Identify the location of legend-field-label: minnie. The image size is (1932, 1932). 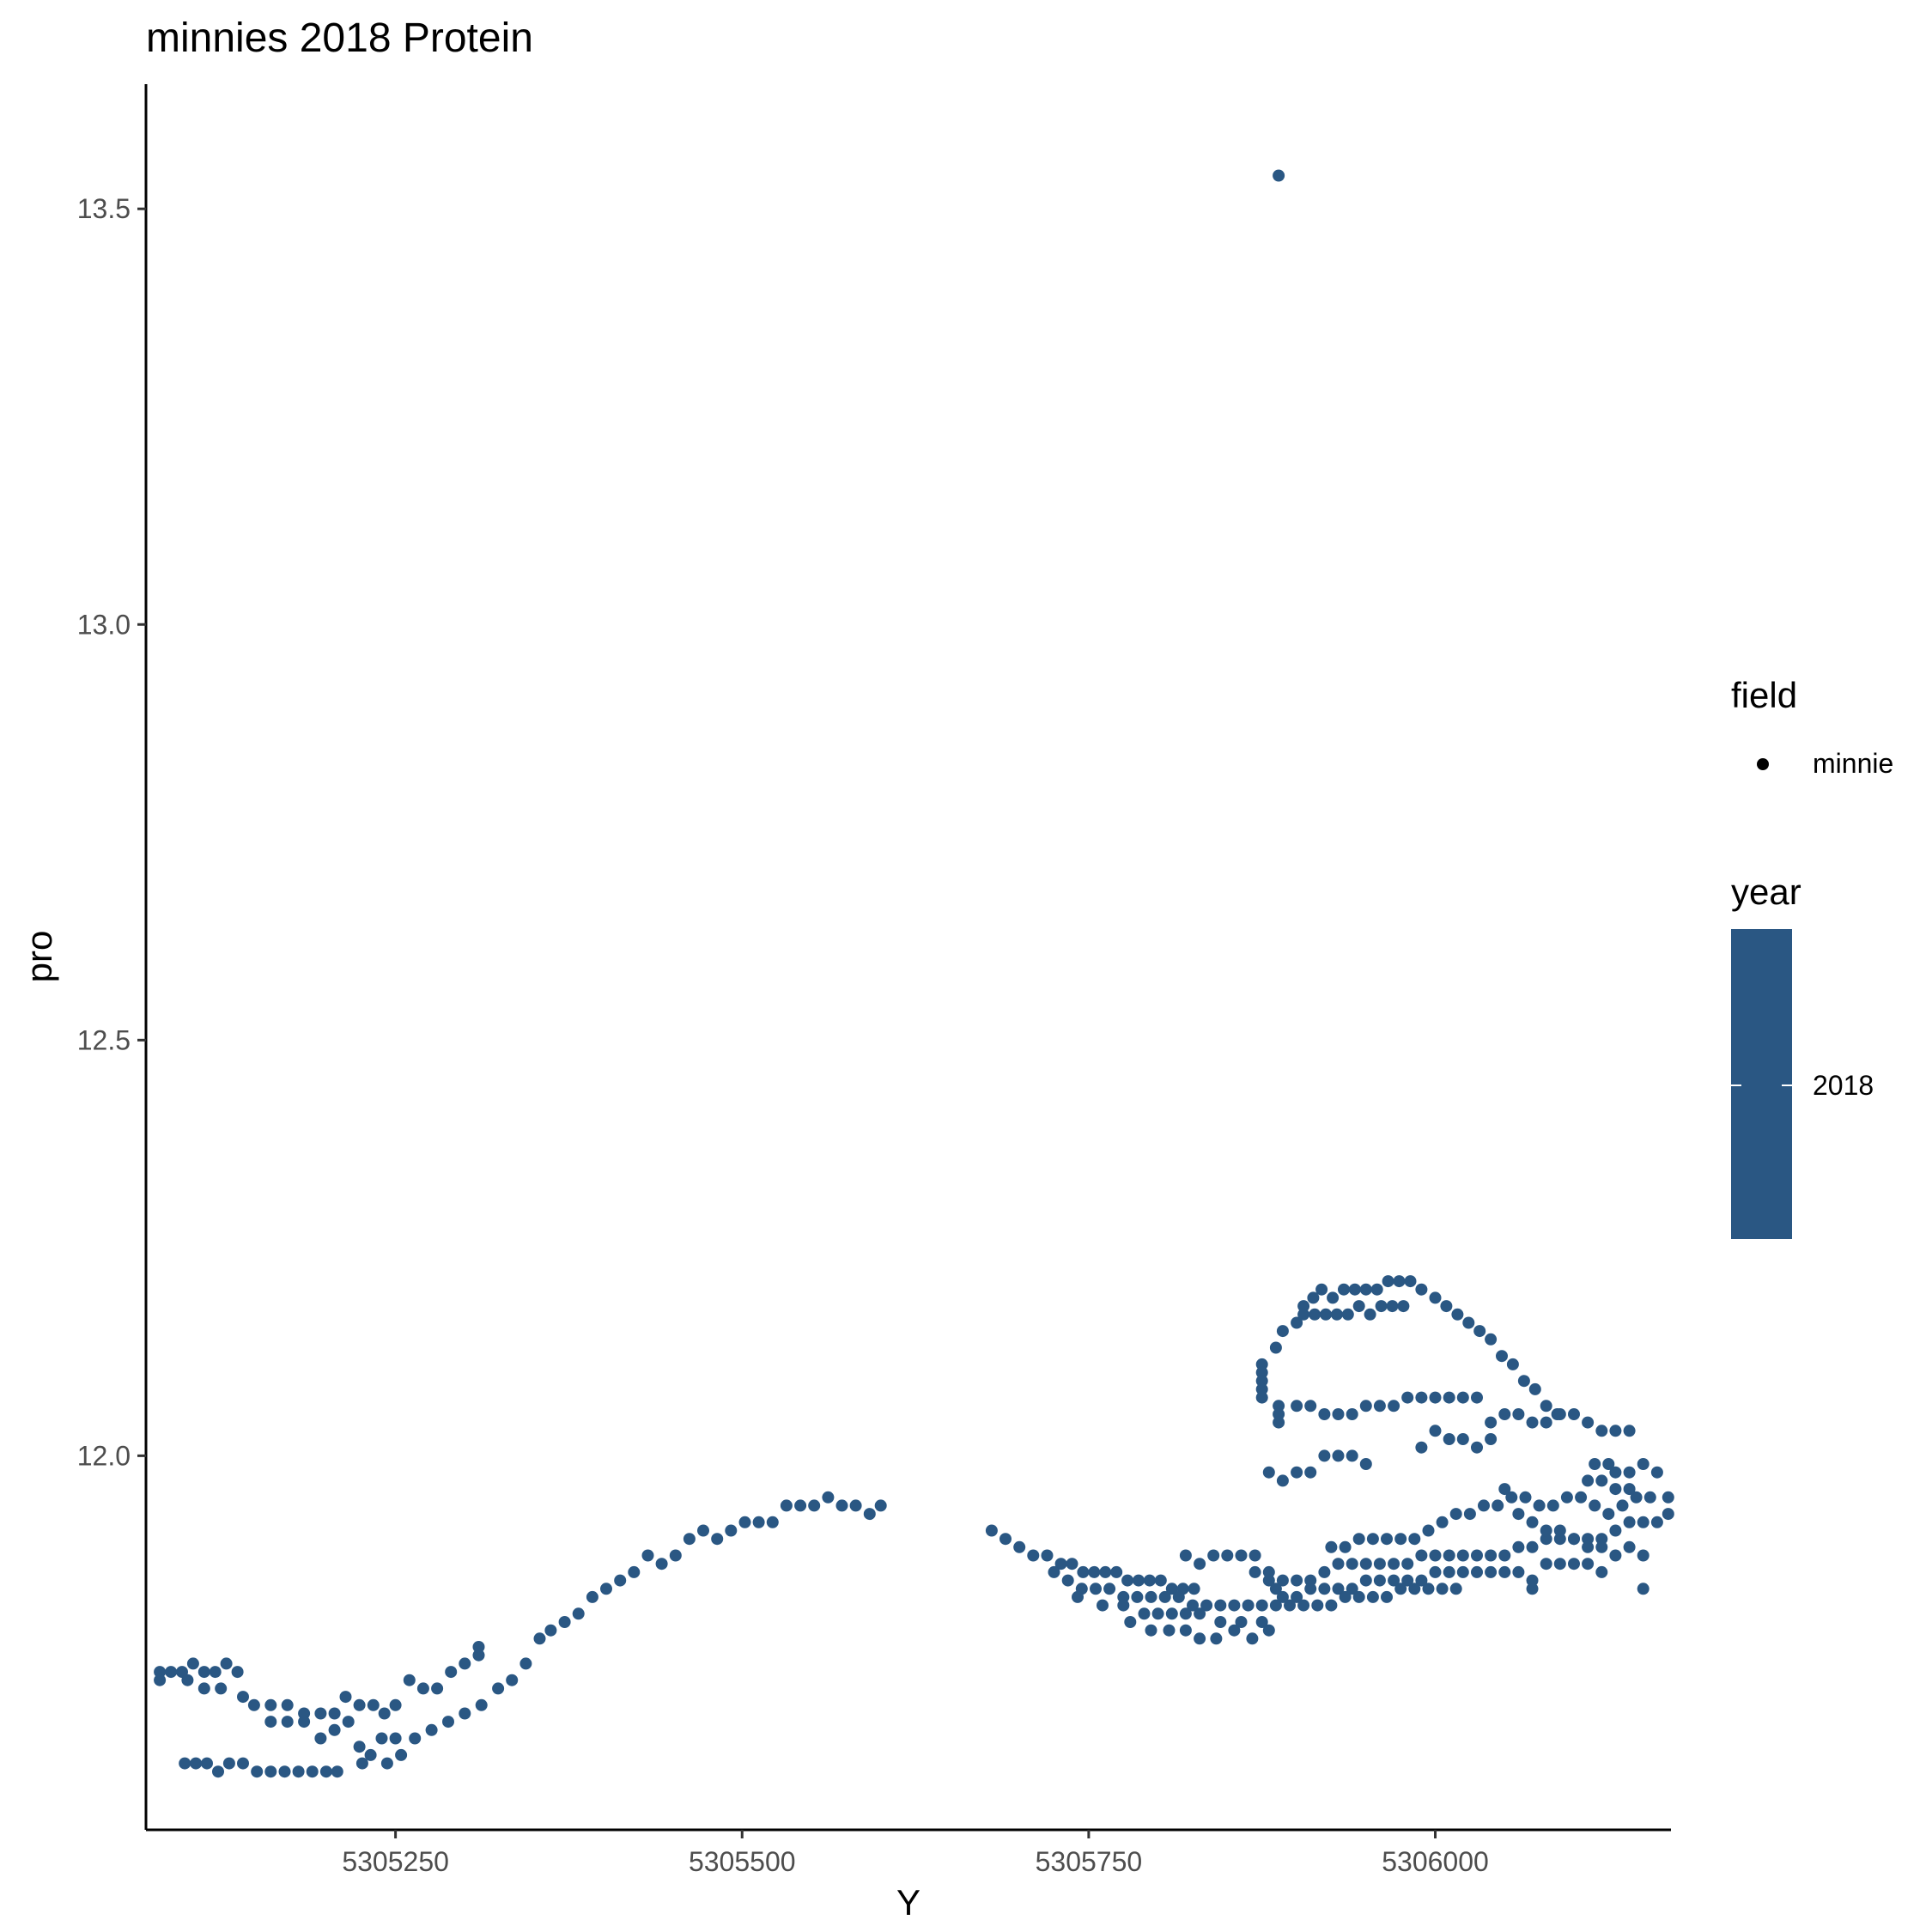
(1853, 764).